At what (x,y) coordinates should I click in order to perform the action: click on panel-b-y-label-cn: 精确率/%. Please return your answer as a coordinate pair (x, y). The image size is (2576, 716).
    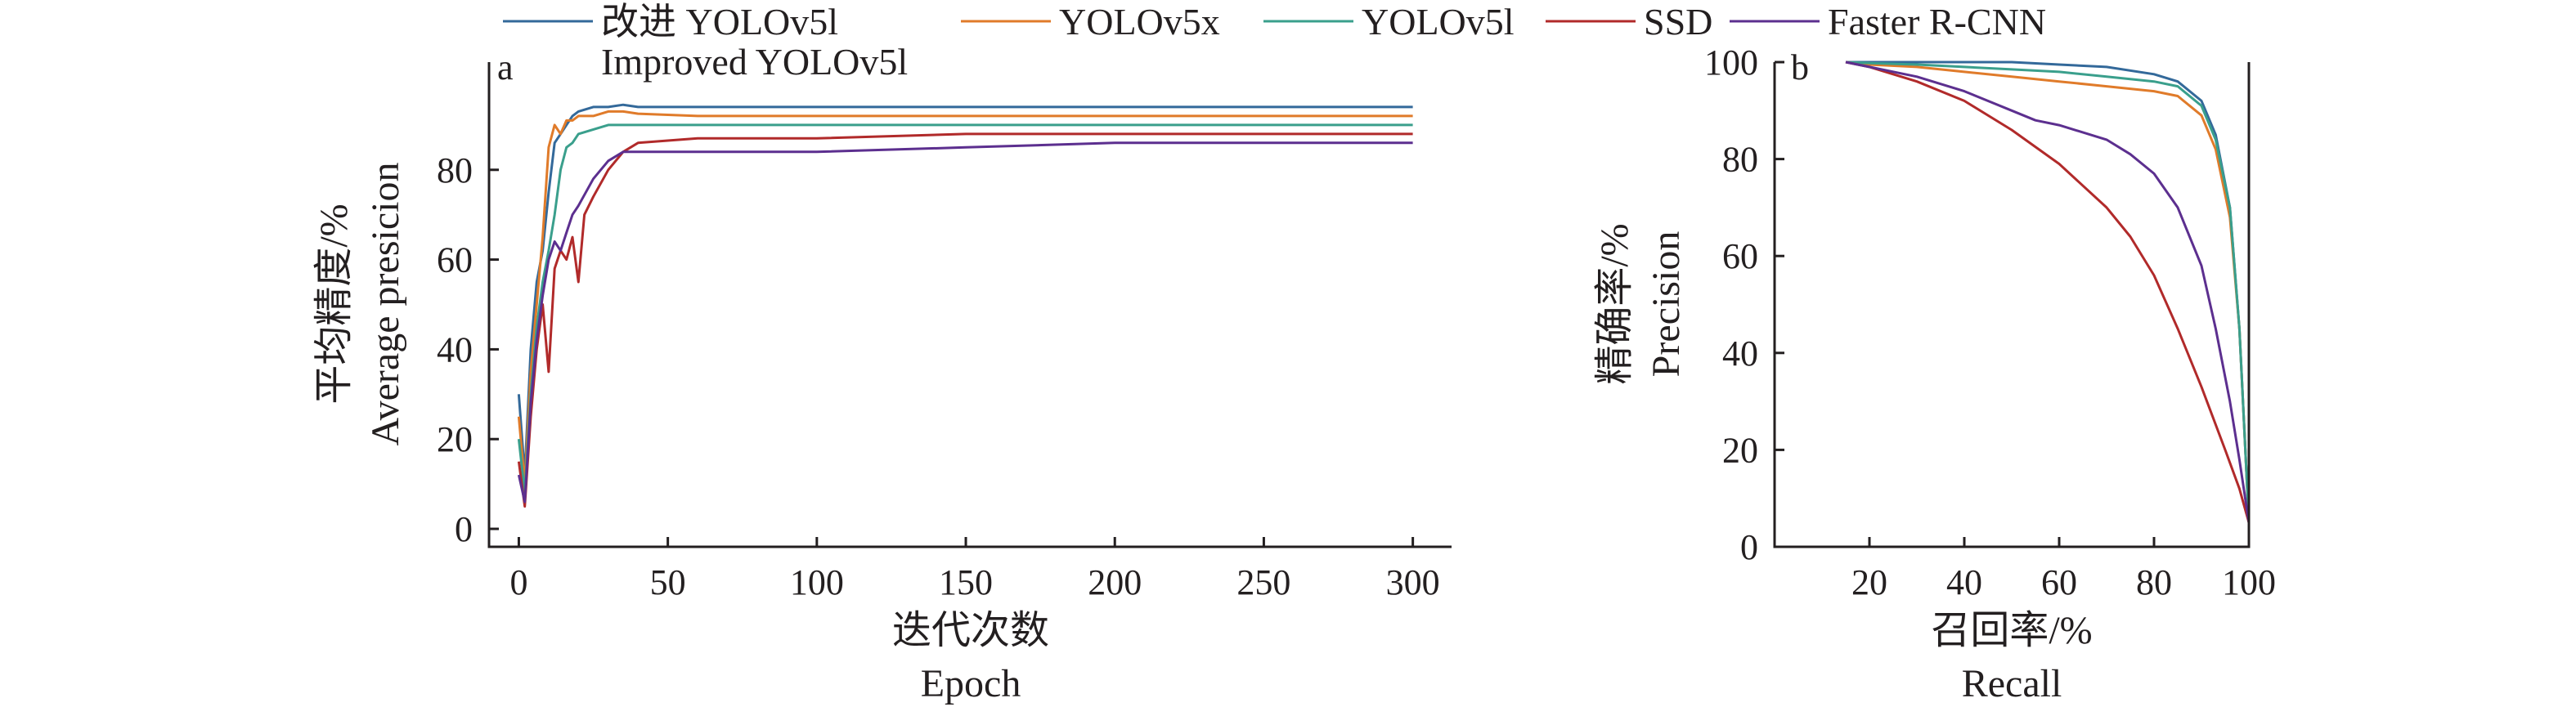
    Looking at the image, I should click on (1614, 303).